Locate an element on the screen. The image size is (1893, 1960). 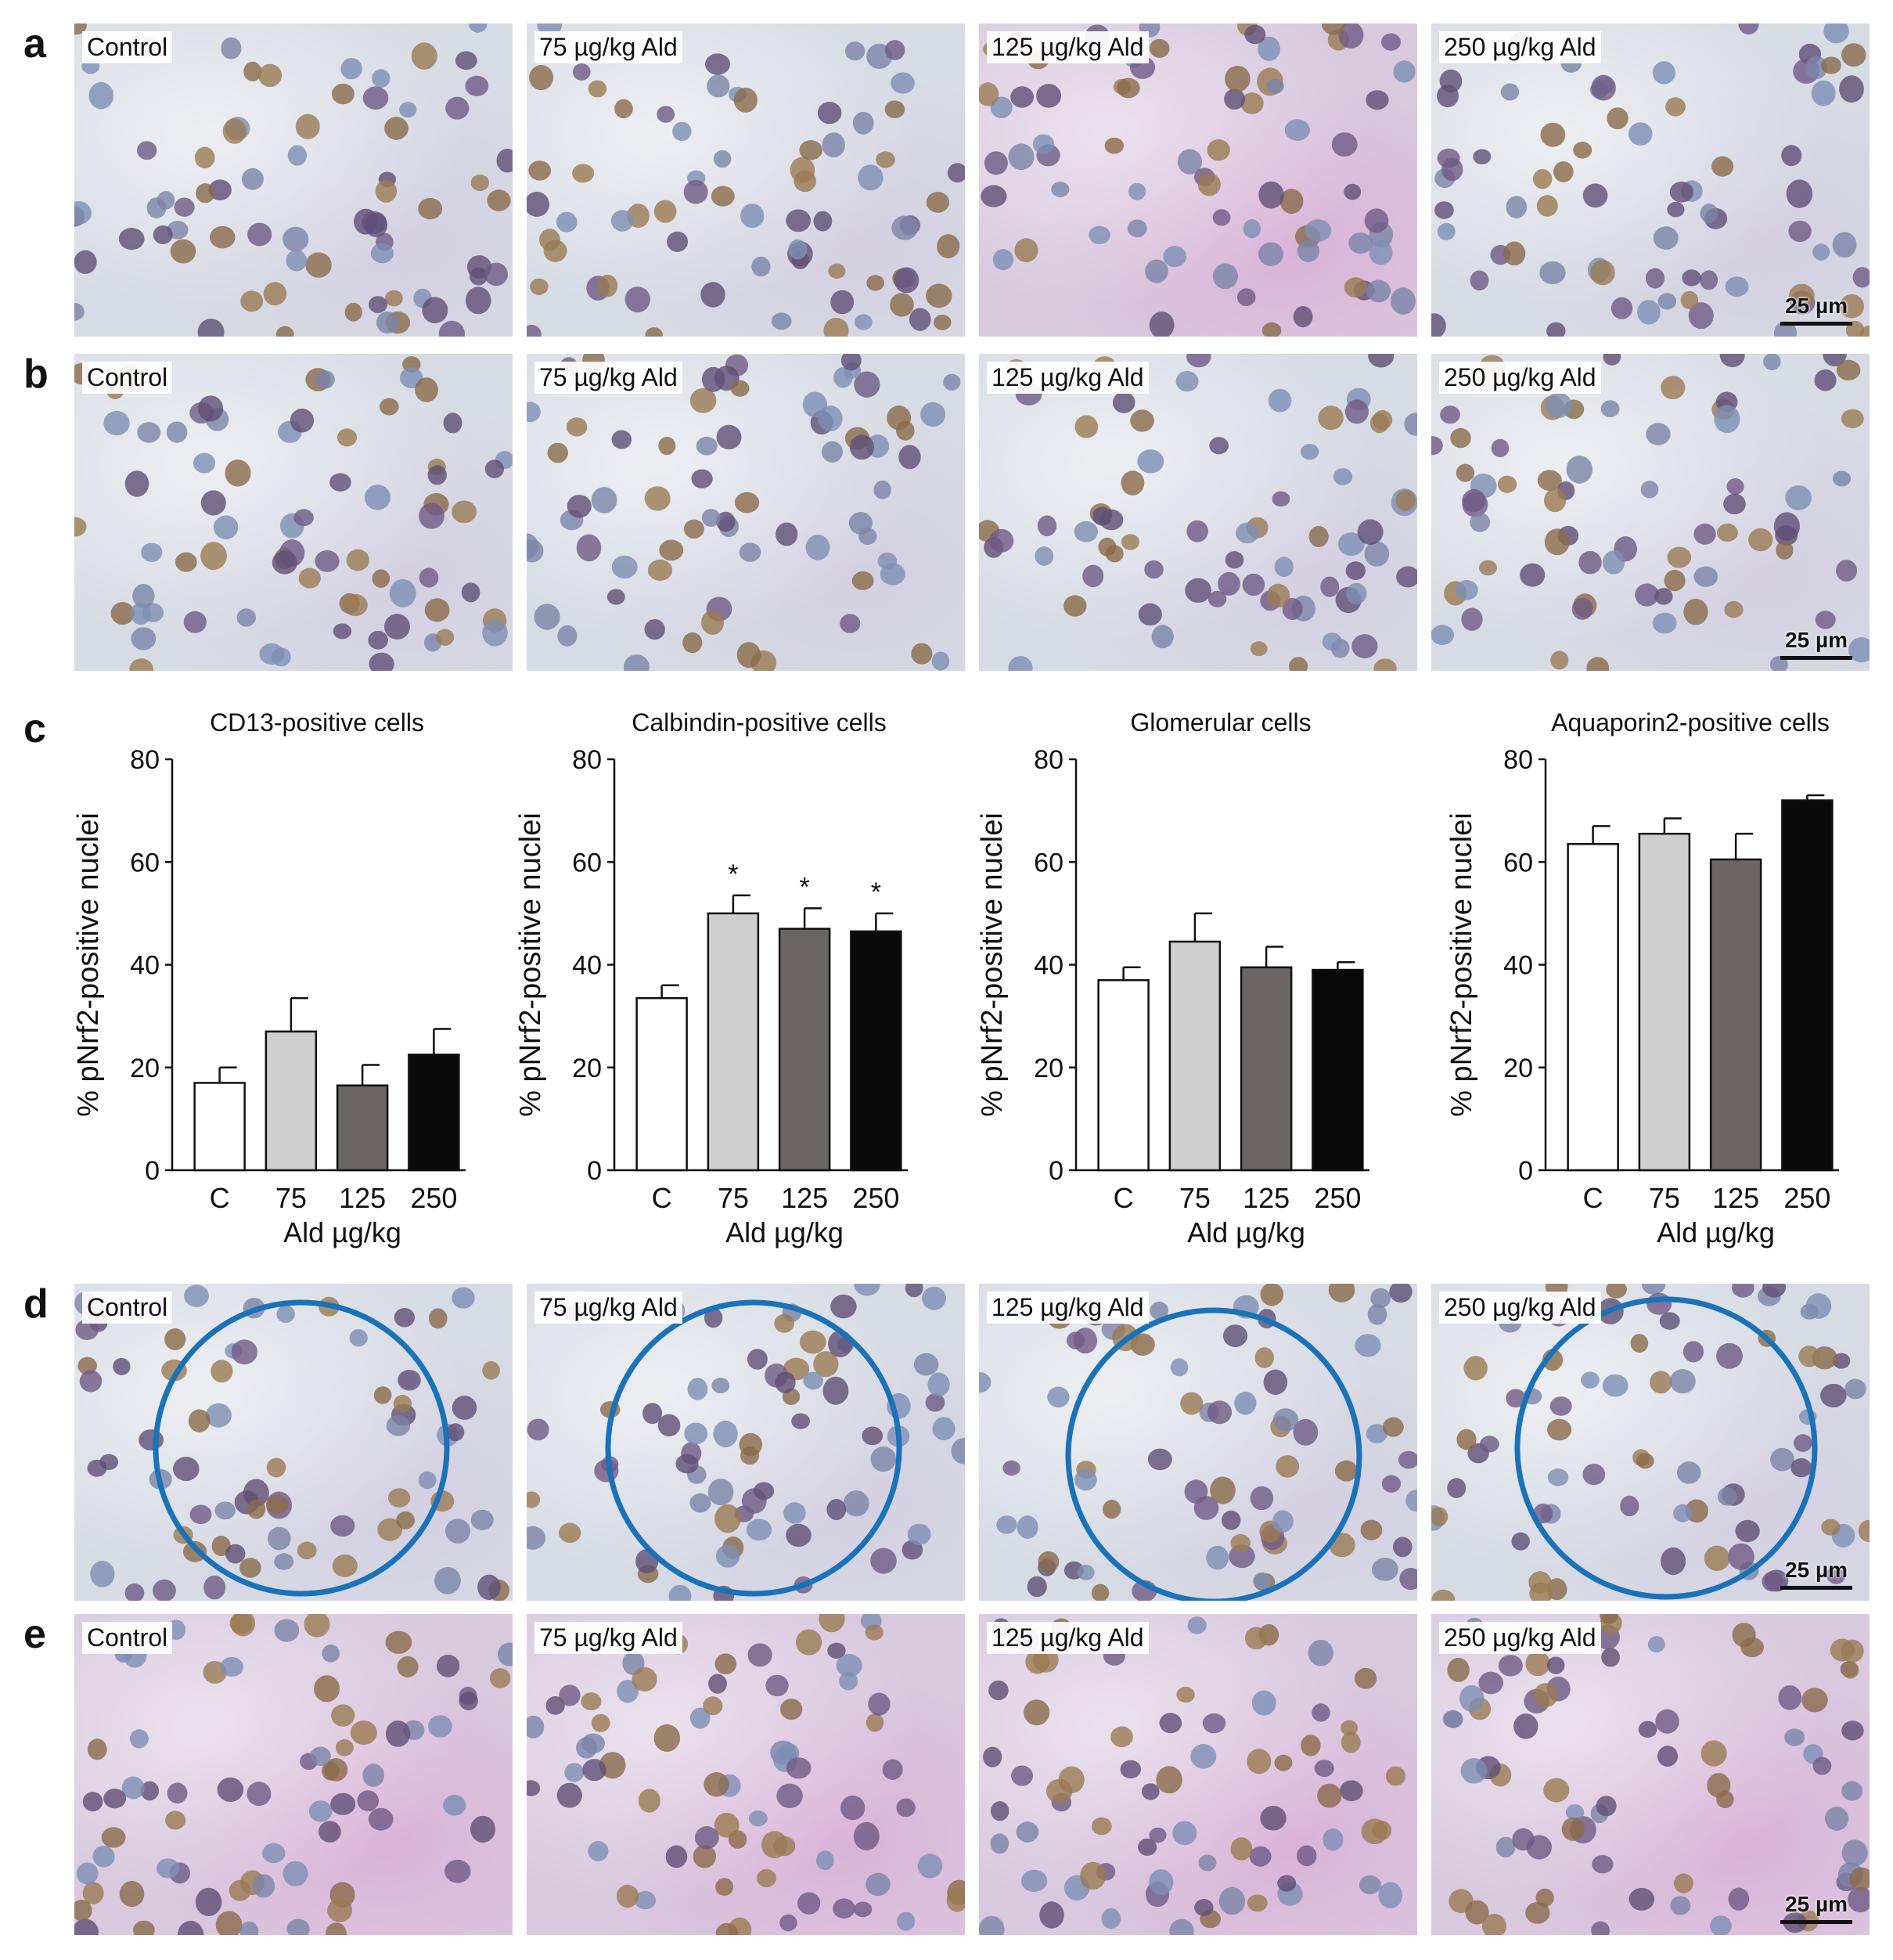
micrograph-panel: 125 µg/kg Ald is located at coordinates (1198, 1442).